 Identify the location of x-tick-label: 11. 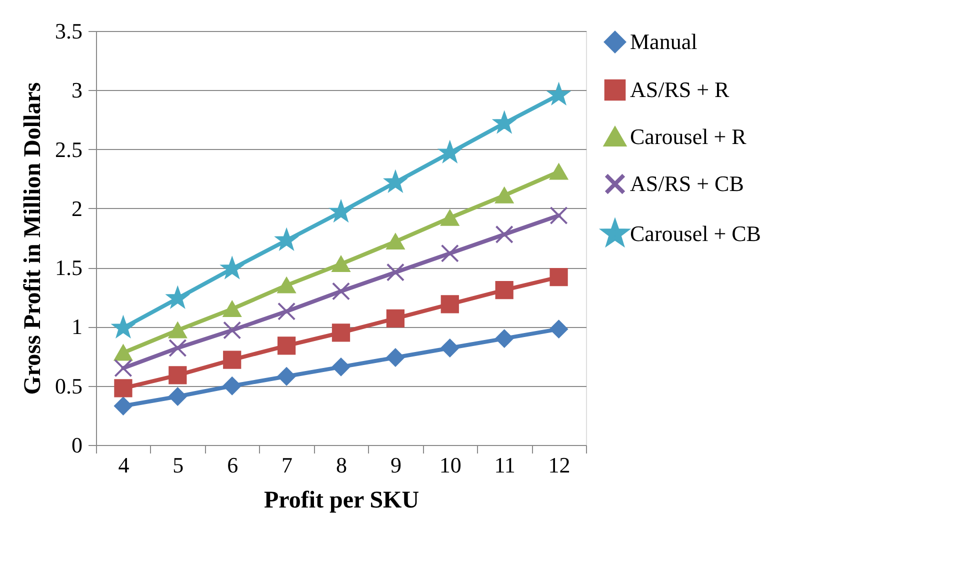
(505, 465).